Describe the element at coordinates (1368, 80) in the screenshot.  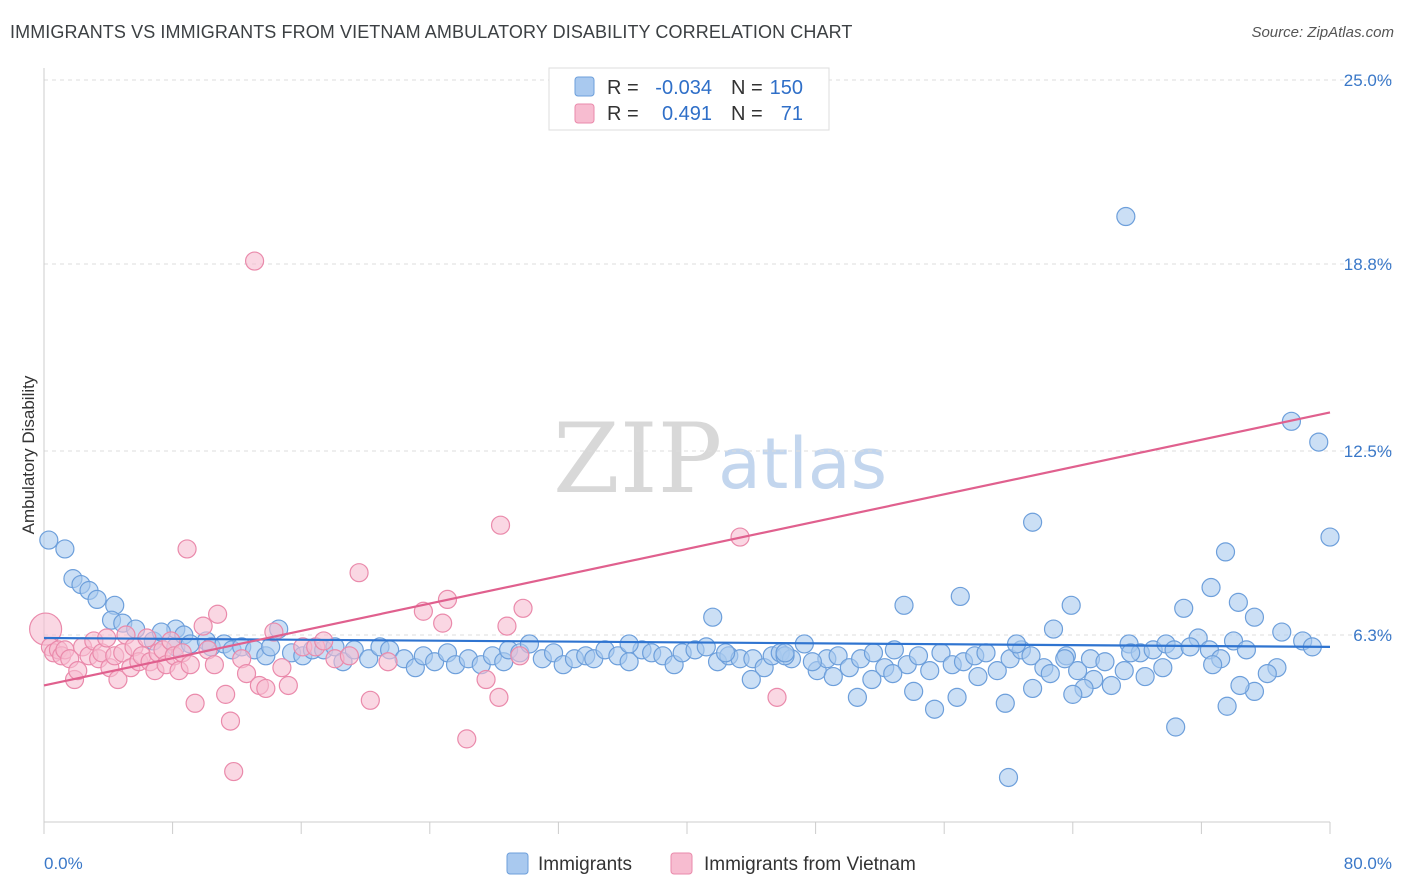
I see `y-tick-label: 25.0%` at that location.